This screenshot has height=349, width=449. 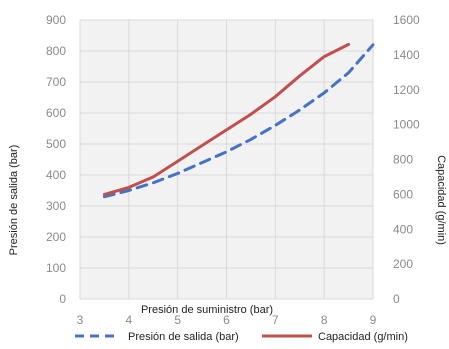 I want to click on y-tick-label-left: 700, so click(x=56, y=82).